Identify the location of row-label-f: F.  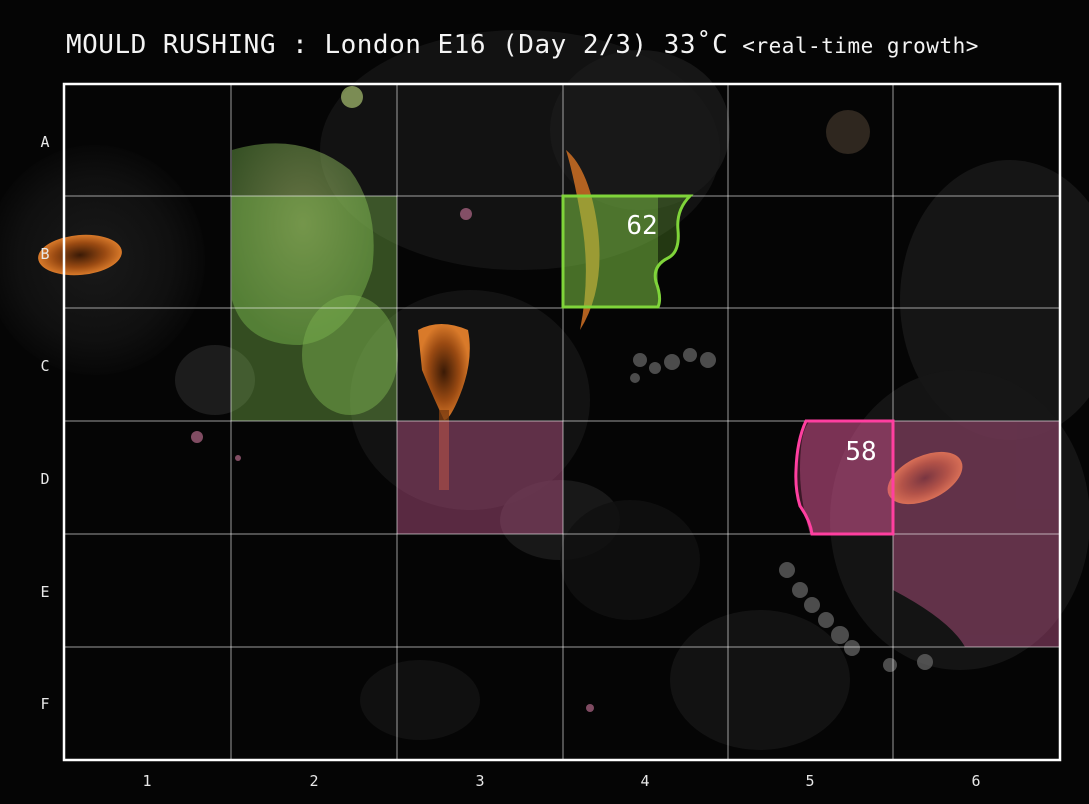
(45, 704).